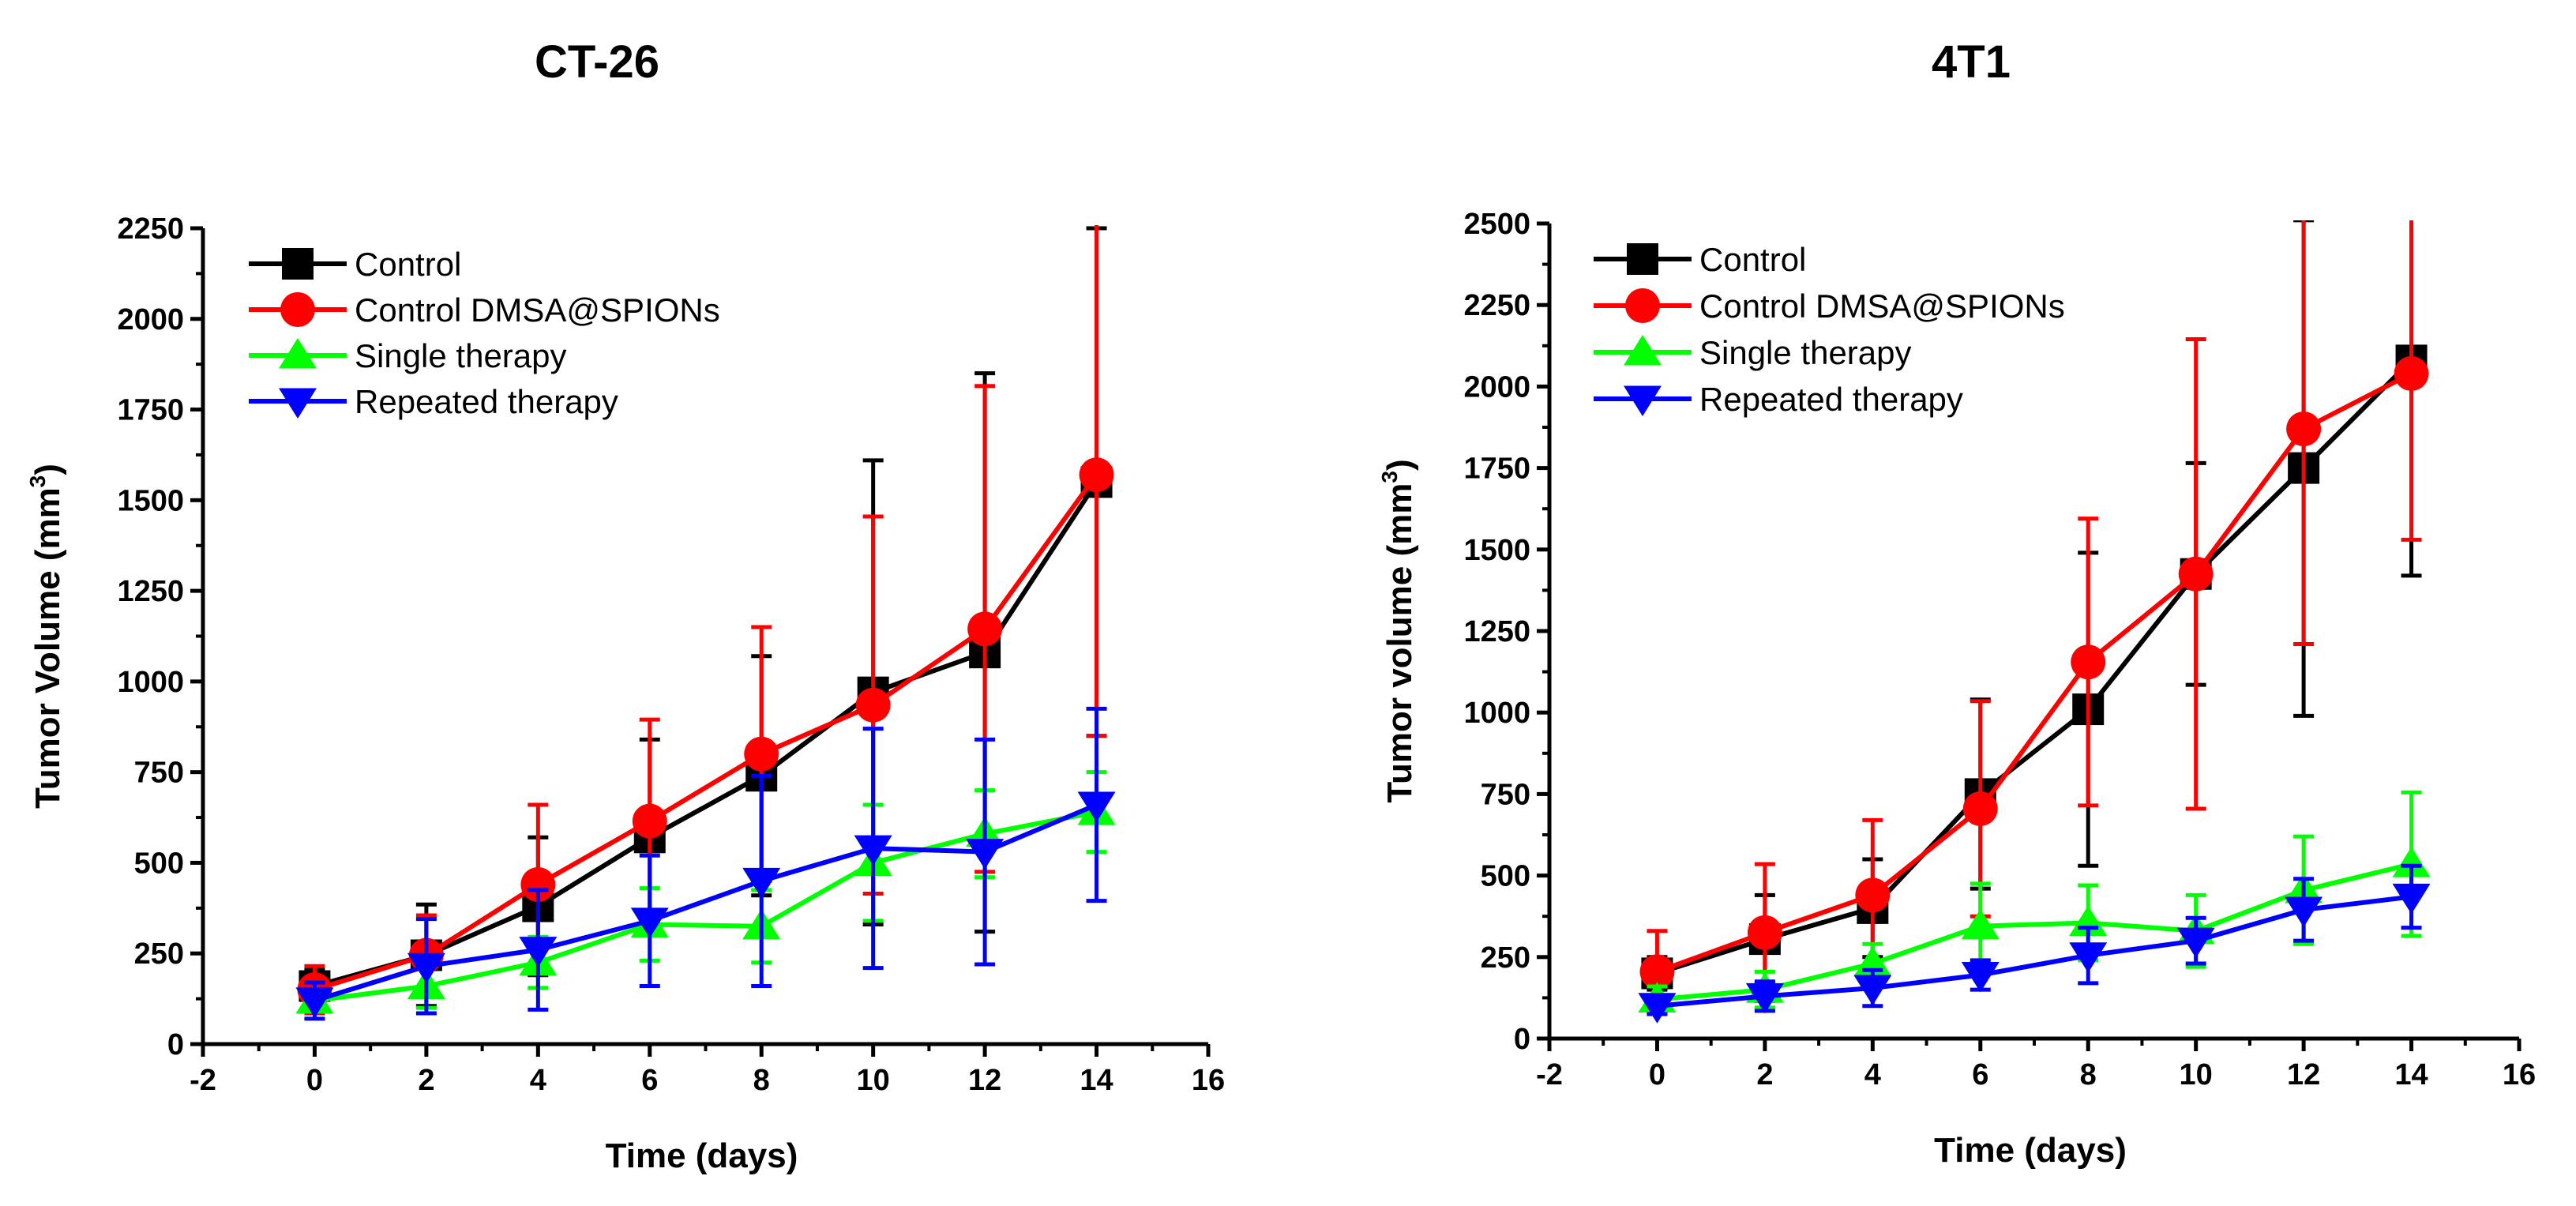  Describe the element at coordinates (486, 401) in the screenshot. I see `legend-label: Repeated therapy` at that location.